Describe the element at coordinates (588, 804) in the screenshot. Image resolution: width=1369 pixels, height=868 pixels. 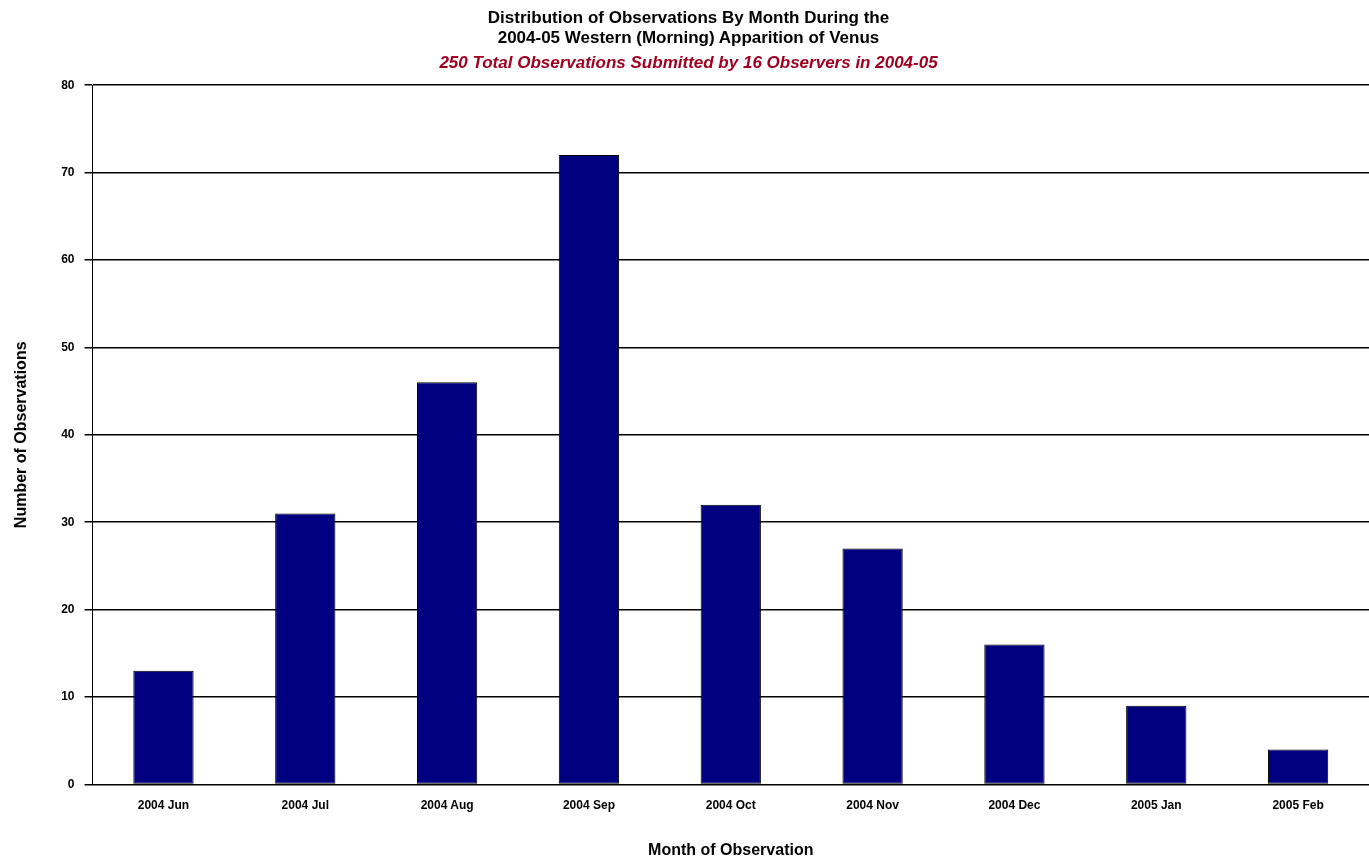
I see `x-tick-label: 2004 Sep` at that location.